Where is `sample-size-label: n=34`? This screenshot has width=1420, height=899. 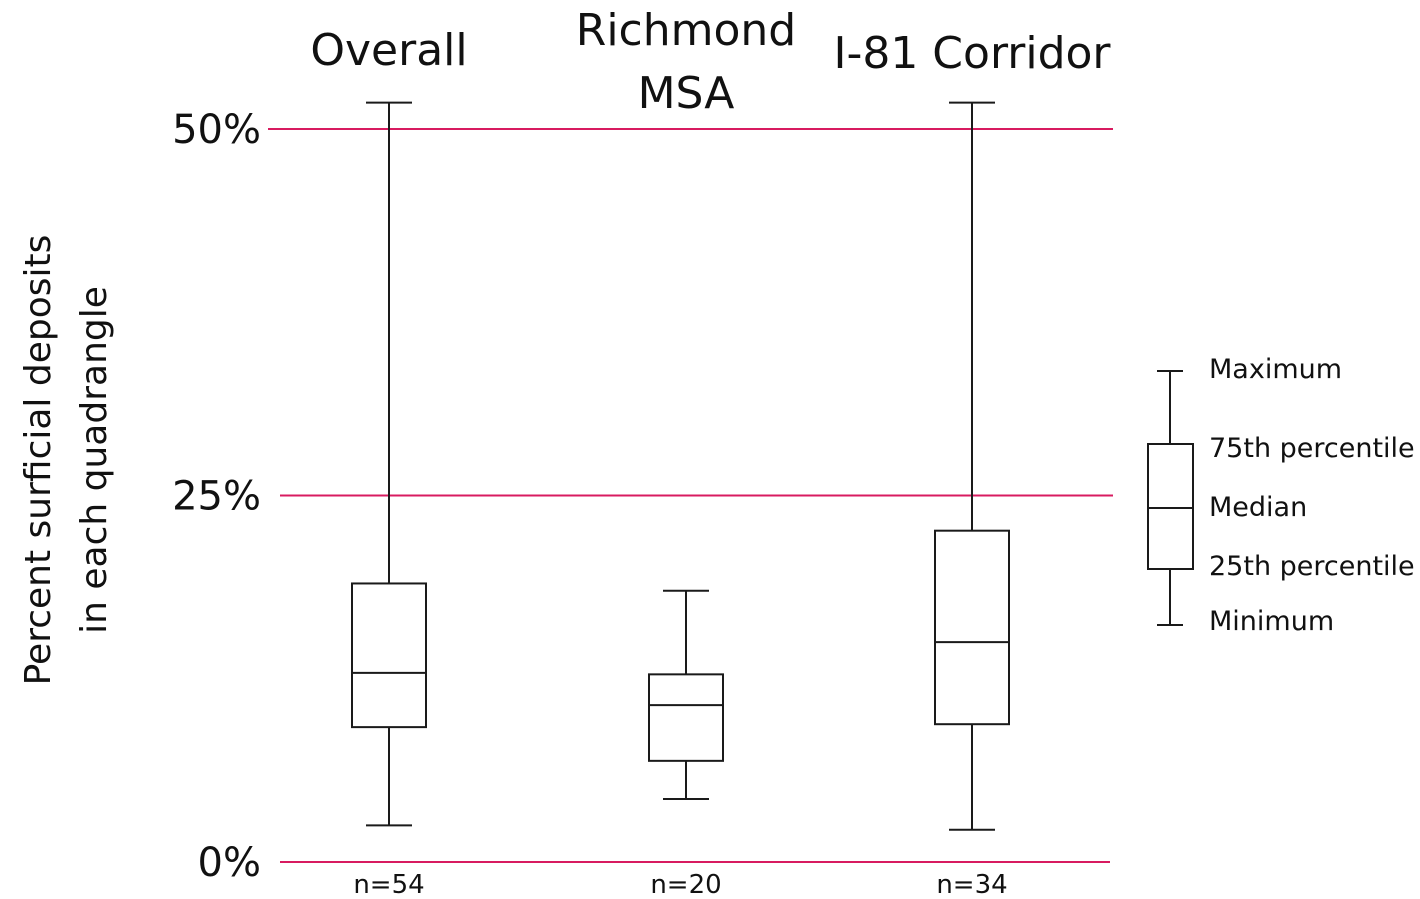
sample-size-label: n=34 is located at coordinates (971, 884).